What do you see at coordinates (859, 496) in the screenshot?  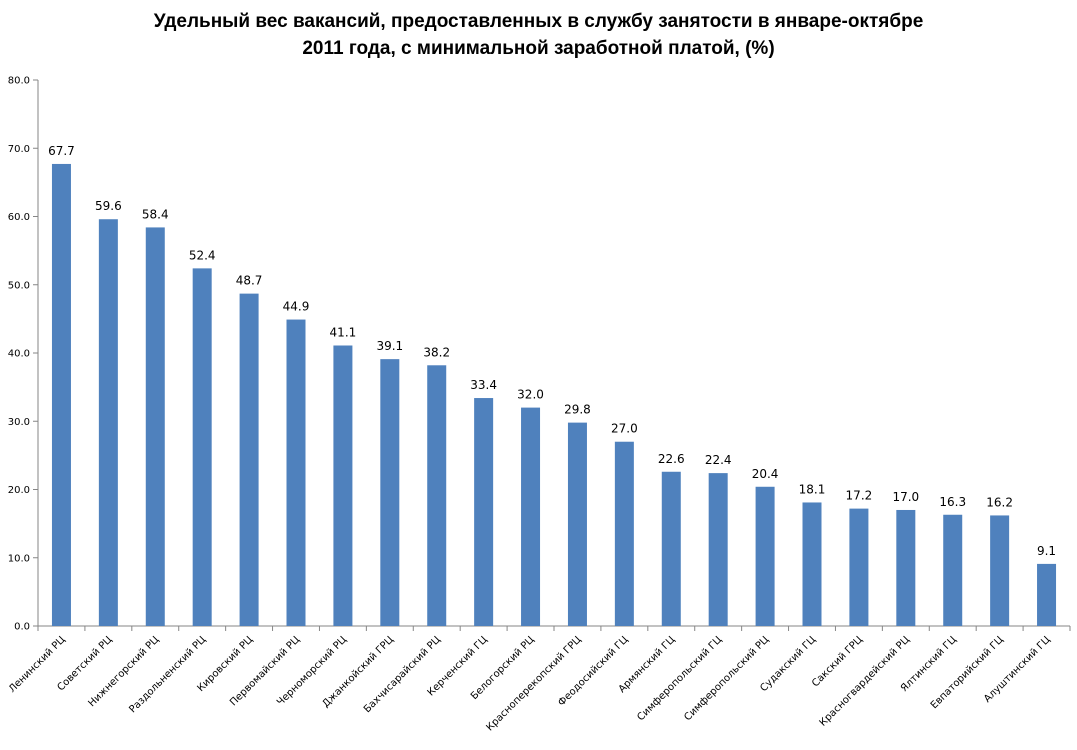 I see `data-label: 17.2` at bounding box center [859, 496].